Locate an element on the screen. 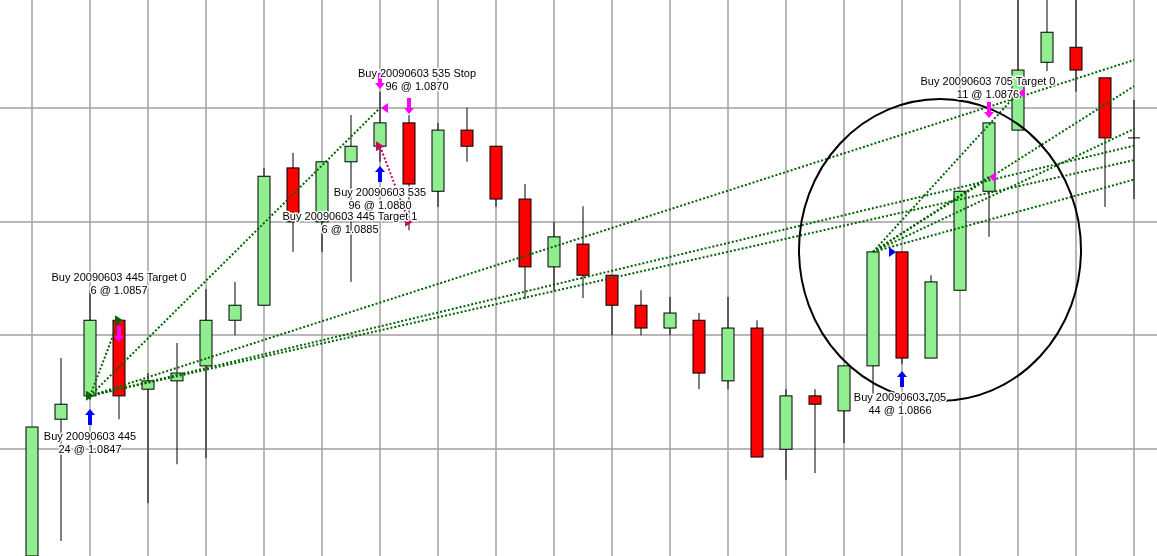 The image size is (1157, 556). annotation: Buy 20090603 535 Stop 96 @ 1.0870 is located at coordinates (417, 79).